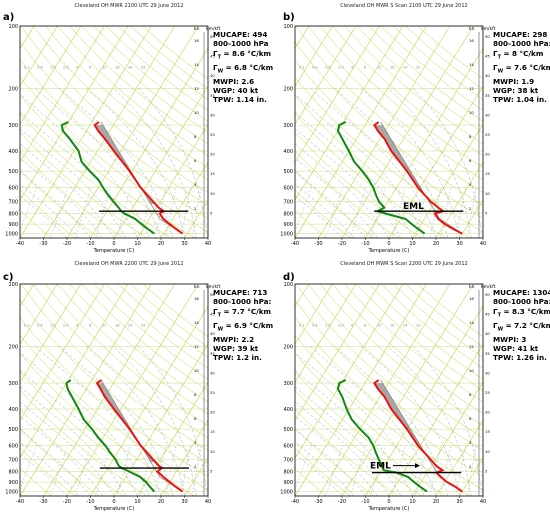 The height and width of the screenshot is (516, 550). What do you see at coordinates (470, 418) in the screenshot?
I see `height-km-label: 6` at bounding box center [470, 418].